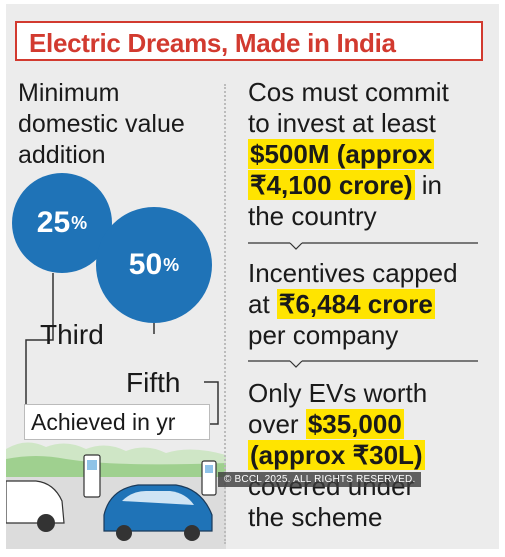  I want to click on circle-25-percent: 25%, so click(62, 223).